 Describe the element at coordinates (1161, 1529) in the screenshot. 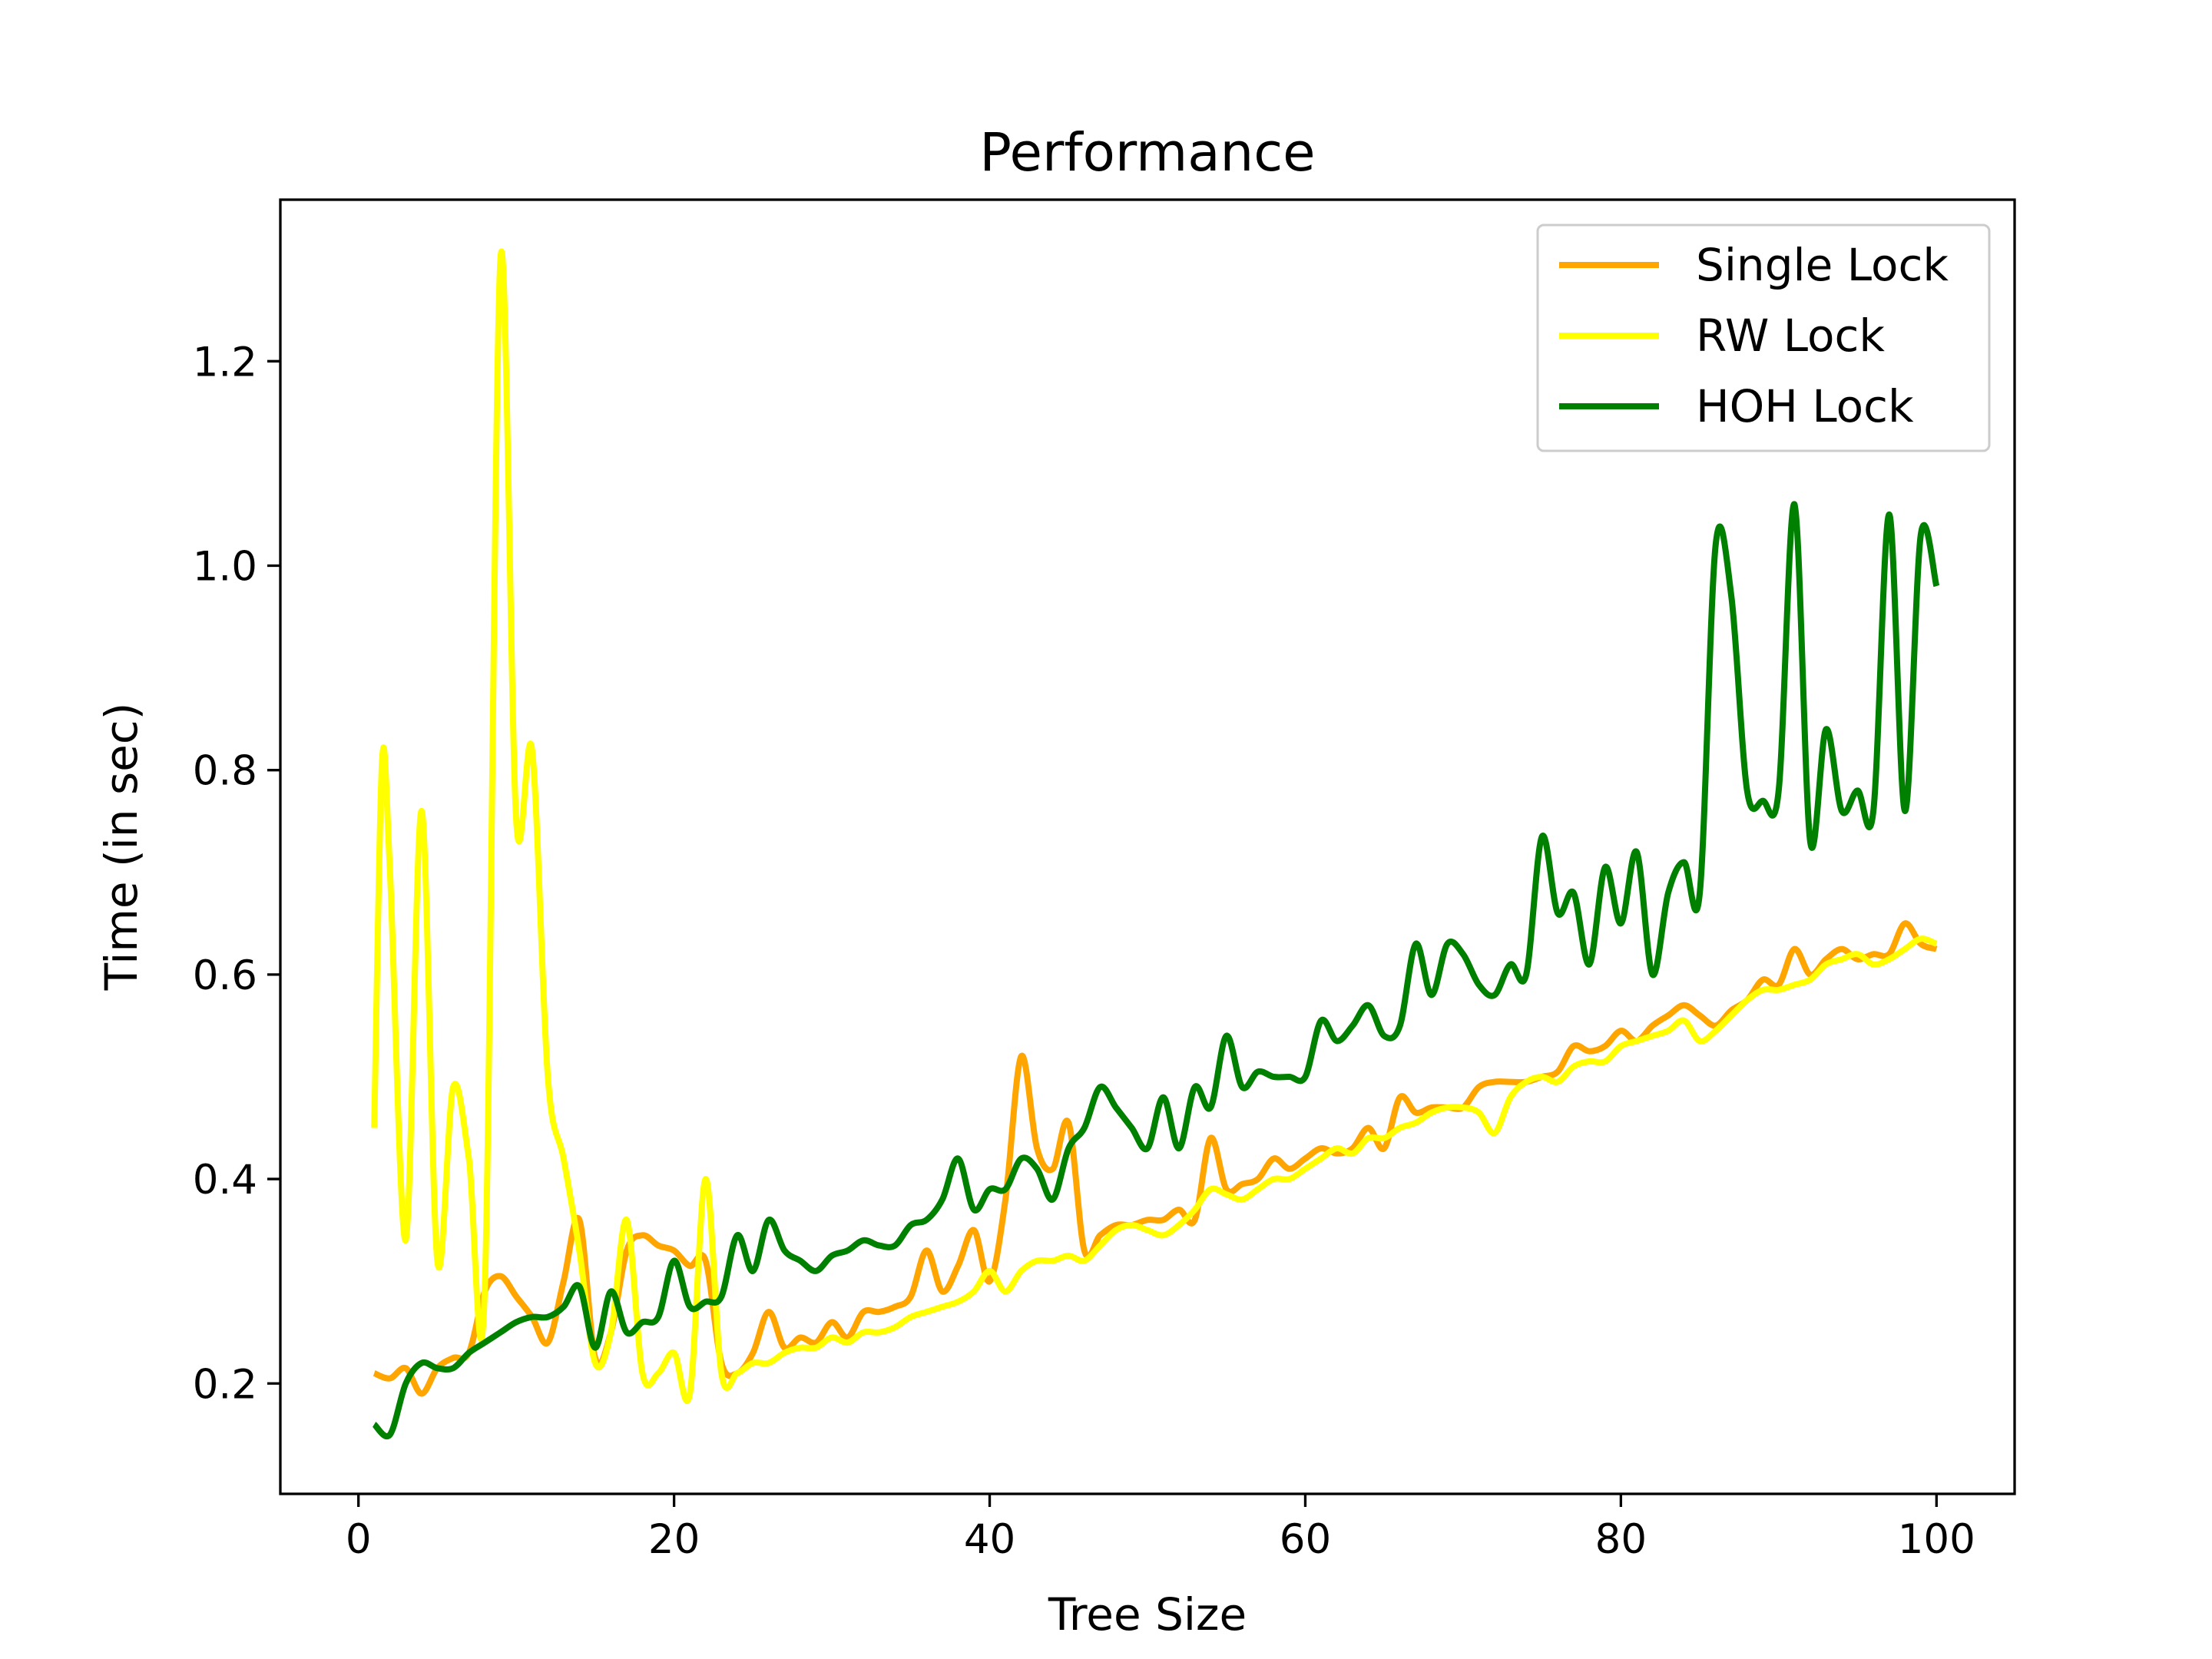

I see `x-axis-ticks: 0 20 40 60 80 100` at that location.